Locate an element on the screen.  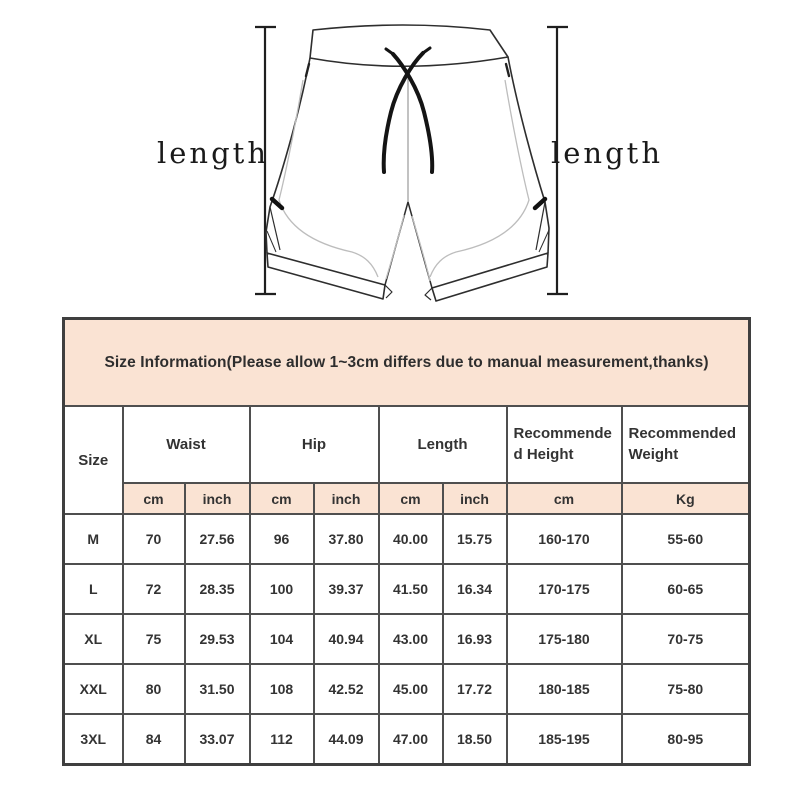
col-header-recommended-weight: Recommended Weight is located at coordinates (685, 444).